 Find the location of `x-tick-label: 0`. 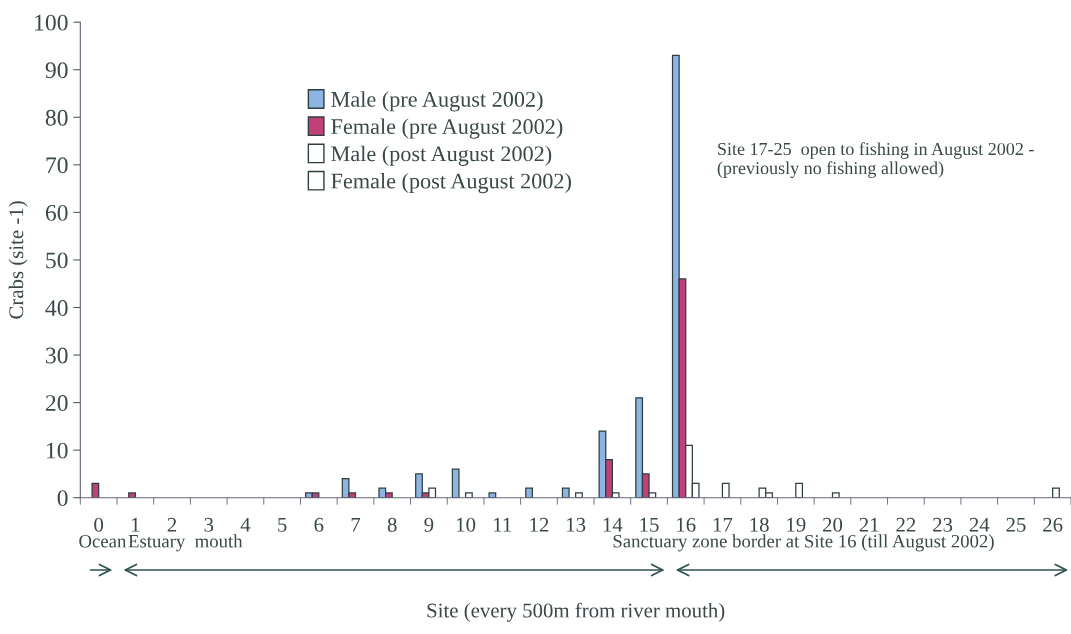

x-tick-label: 0 is located at coordinates (99, 524).